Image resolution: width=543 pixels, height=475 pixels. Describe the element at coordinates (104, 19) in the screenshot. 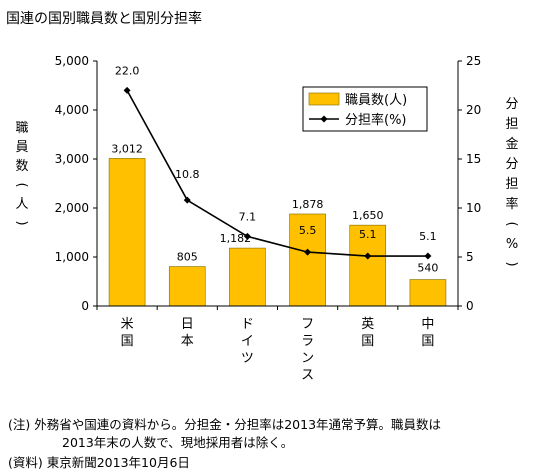

I see `chart-title: 国連の国別職員数と国別分担率` at that location.